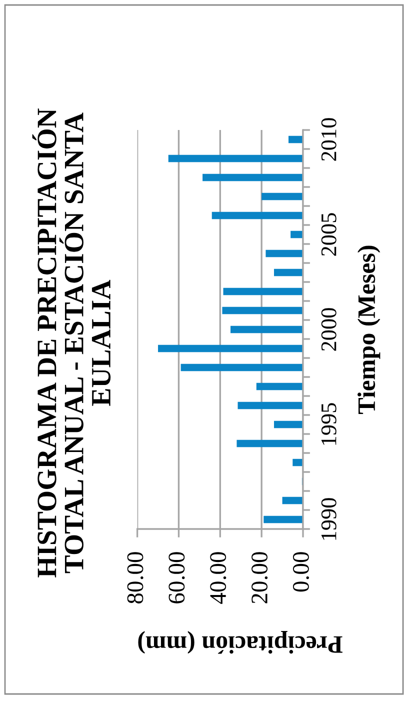 Image resolution: width=404 pixels, height=705 pixels. I want to click on text: HISTOGRAMA DE PRECIPITACIÓN TOTAL ANUAL - ESTACIÓN SANTA EULALIA, so click(71, 343).